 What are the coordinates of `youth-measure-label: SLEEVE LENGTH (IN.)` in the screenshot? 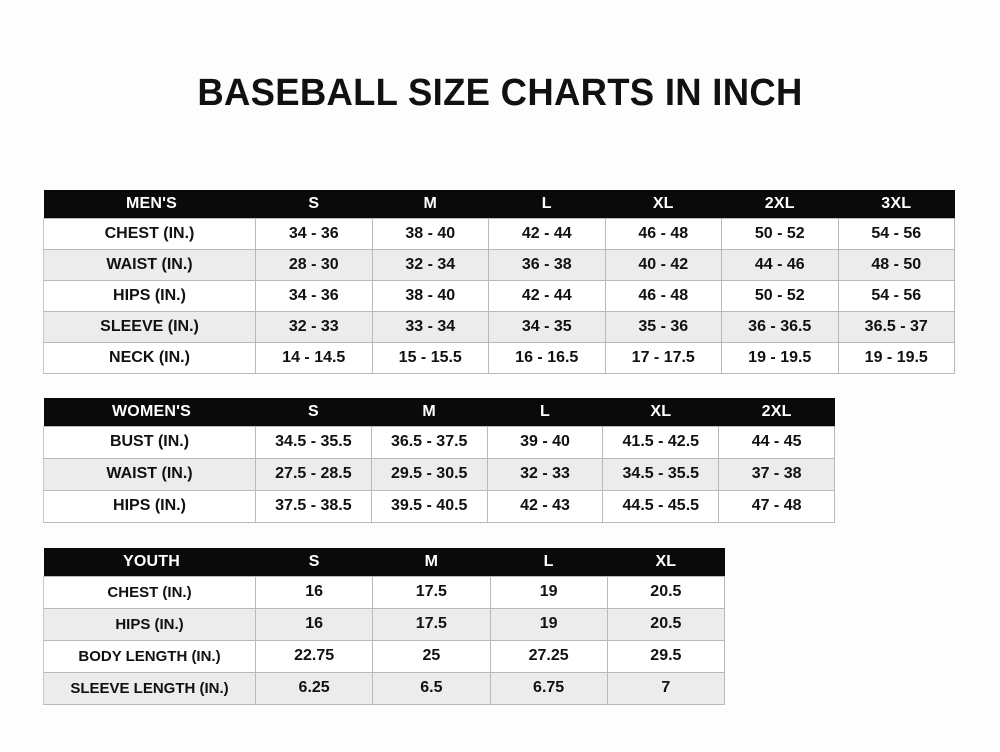 It's located at (149, 688).